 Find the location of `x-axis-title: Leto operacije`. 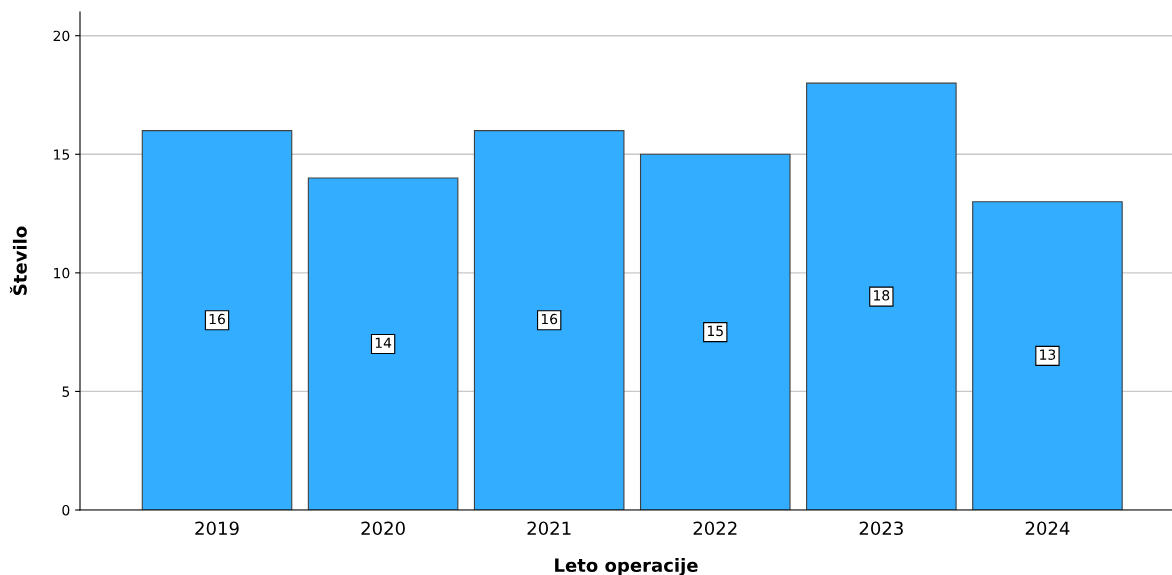

x-axis-title: Leto operacije is located at coordinates (626, 566).